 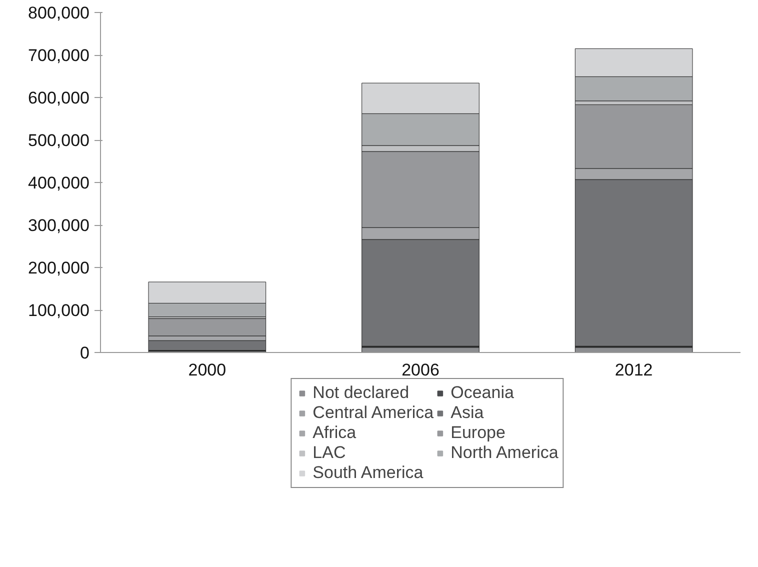 I want to click on y-tick-label: 200,000, so click(x=59, y=268).